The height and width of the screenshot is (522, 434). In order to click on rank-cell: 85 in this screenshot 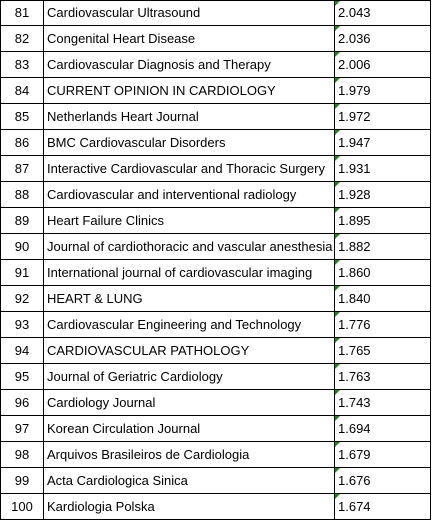, I will do `click(22, 117)`.